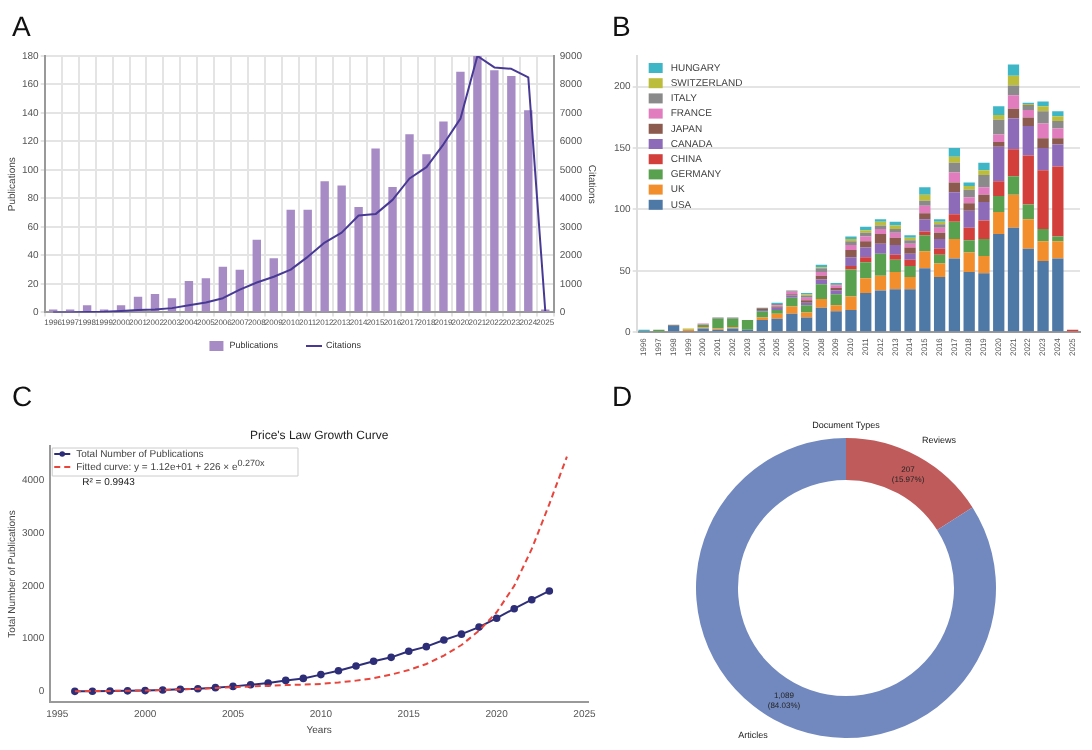  What do you see at coordinates (621, 25) in the screenshot?
I see `text: B` at bounding box center [621, 25].